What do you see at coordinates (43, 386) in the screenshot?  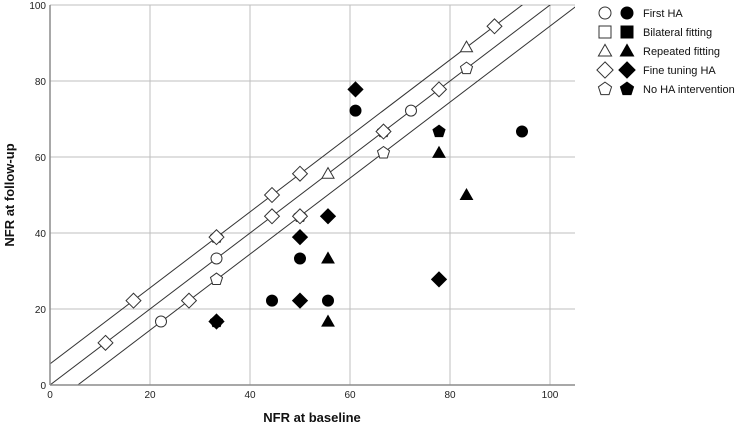 I see `y-tick-label: 0` at bounding box center [43, 386].